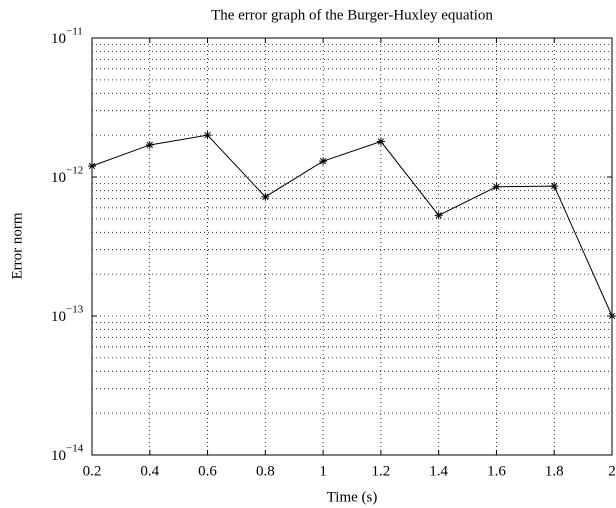 The image size is (616, 508). I want to click on x-tick-label: 1.6, so click(496, 471).